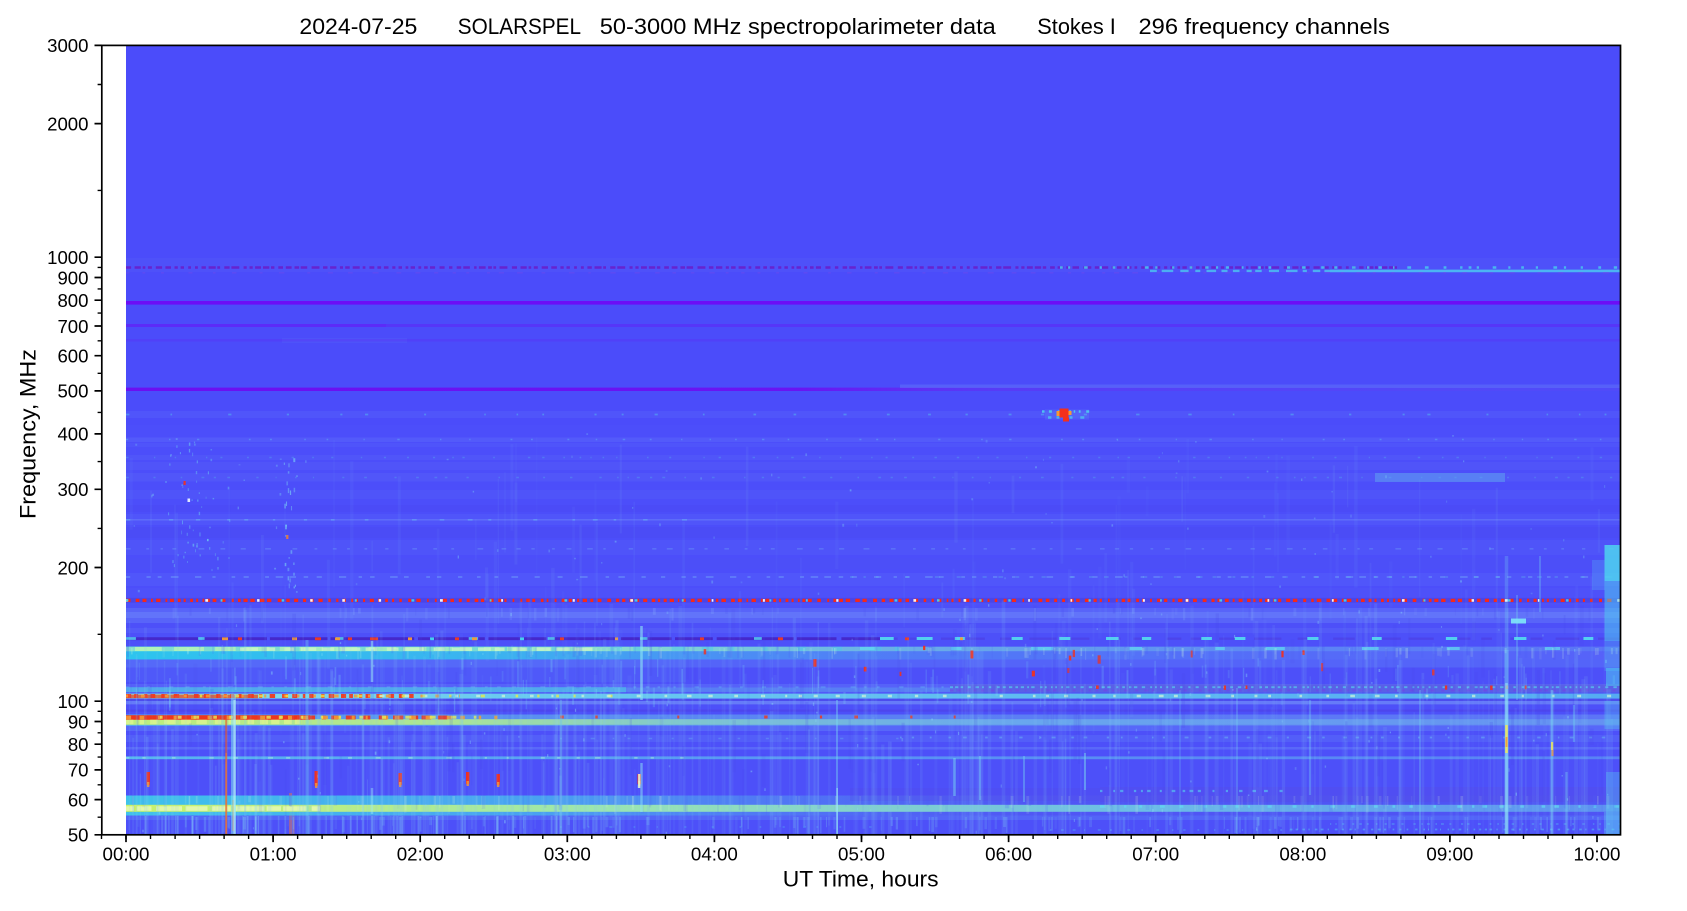  What do you see at coordinates (72, 701) in the screenshot?
I see `svg-text: 100` at bounding box center [72, 701].